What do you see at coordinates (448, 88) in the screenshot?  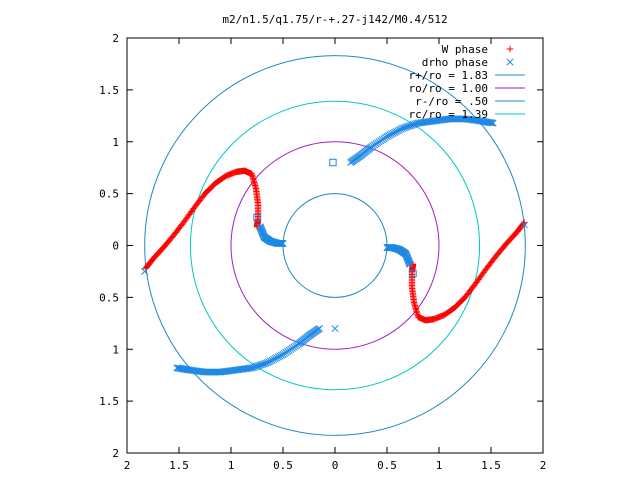 I see `legend-circle-1-label: ro/ro = 1.00` at bounding box center [448, 88].